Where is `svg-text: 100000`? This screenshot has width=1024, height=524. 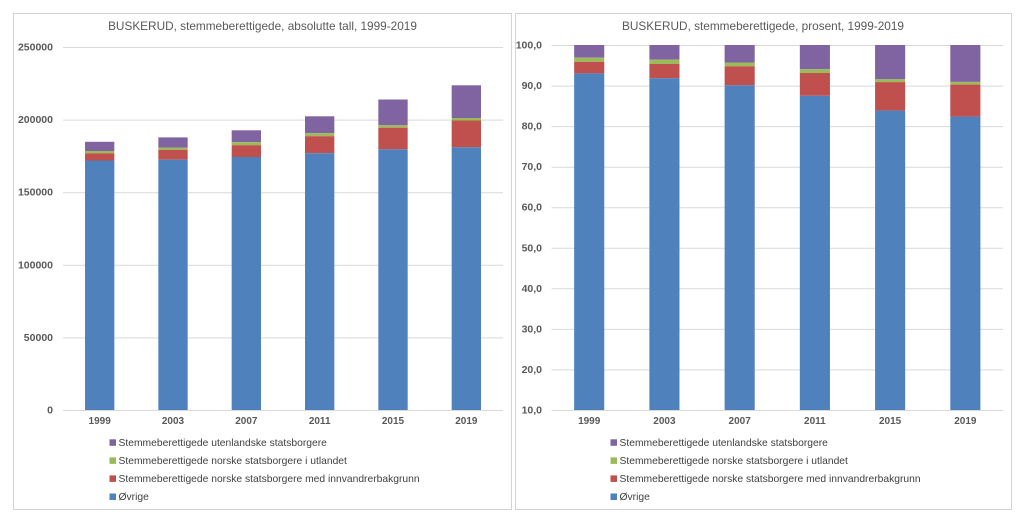 svg-text: 100000 is located at coordinates (35, 265).